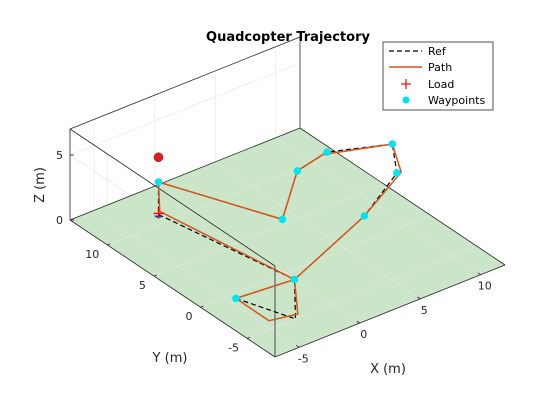 The image size is (560, 420). What do you see at coordinates (303, 358) in the screenshot?
I see `x-tick-label: -5` at bounding box center [303, 358].